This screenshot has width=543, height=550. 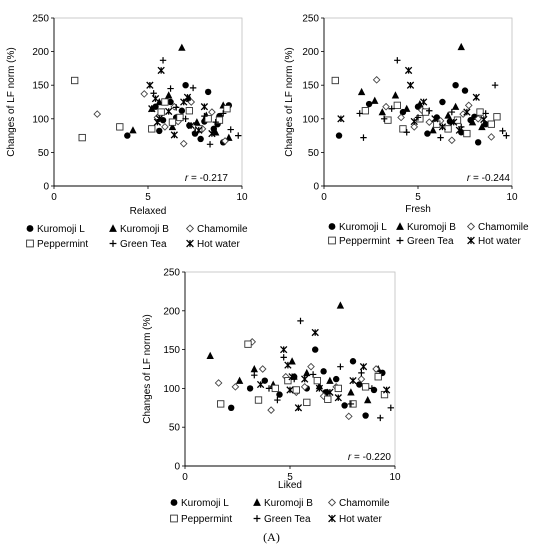 I want to click on legend-marker-kuromoji-l, so click(x=30, y=228).